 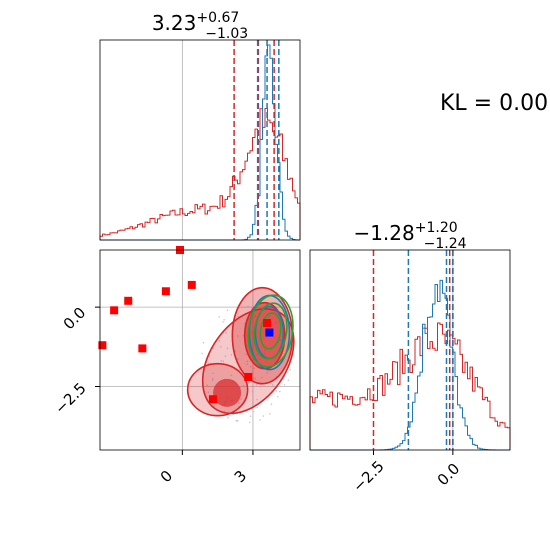 I want to click on joint-frame, so click(x=200, y=350).